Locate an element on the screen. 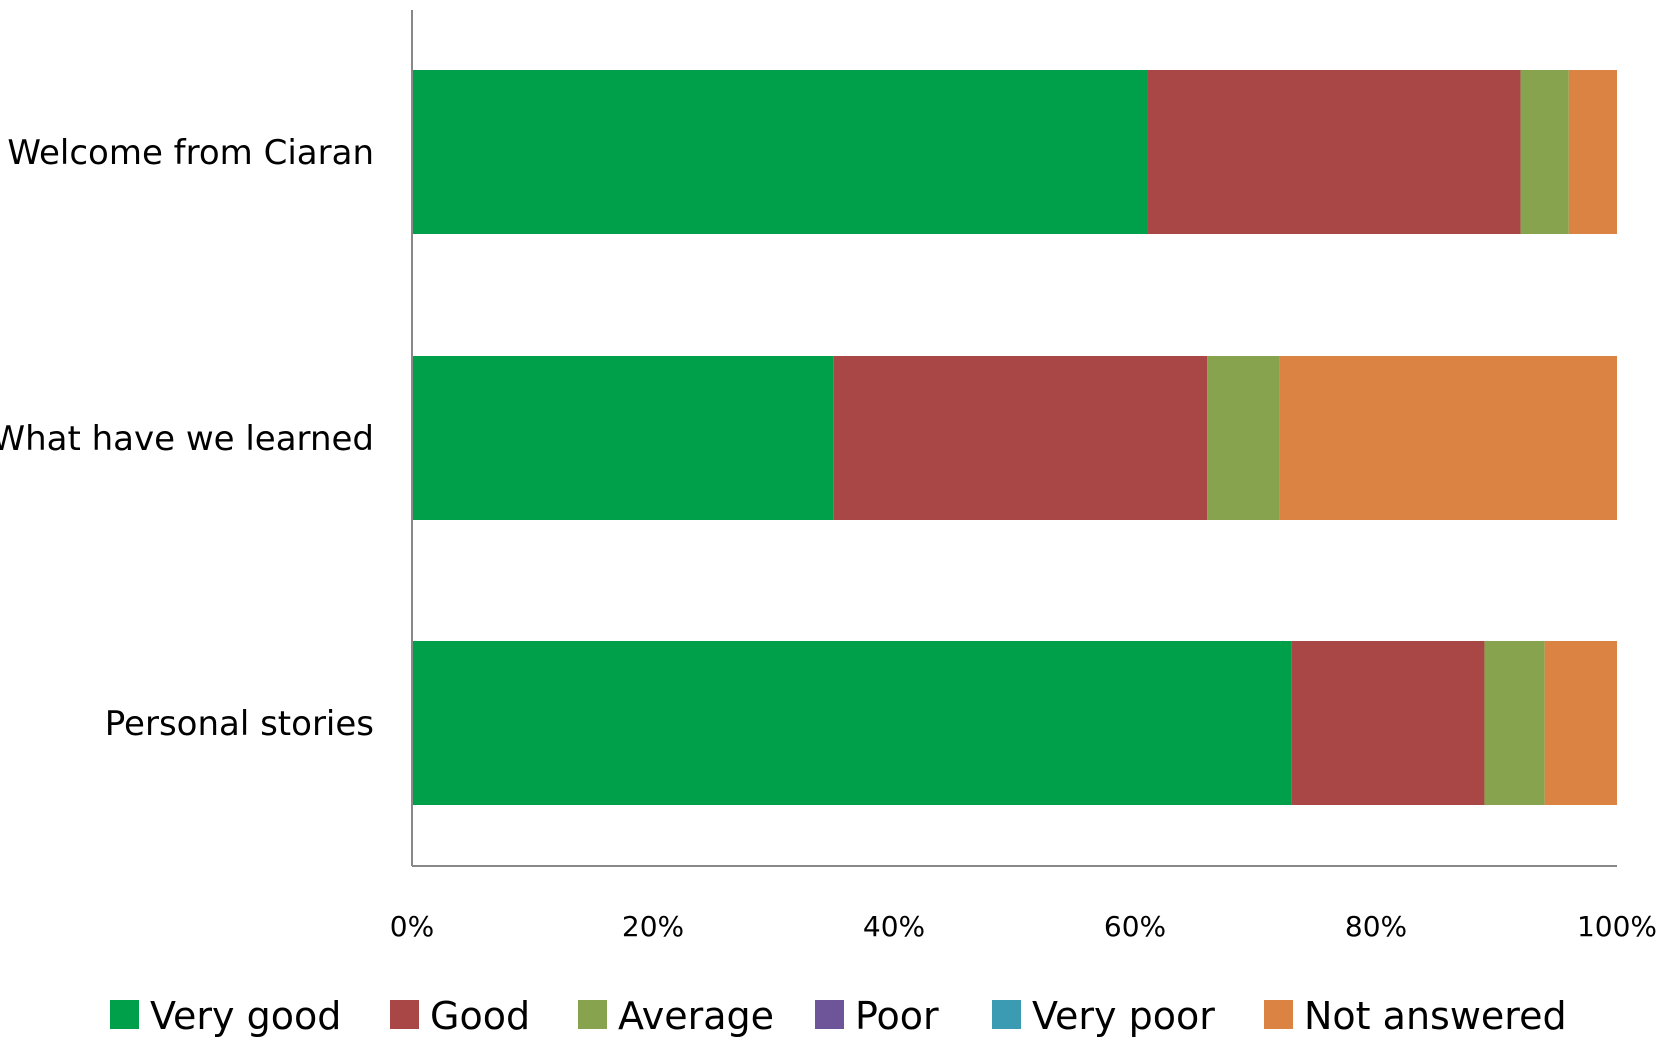 This screenshot has height=1039, width=1667. x-tick-labels: 0% 20% 40% 60% 80% 100% is located at coordinates (1023, 926).